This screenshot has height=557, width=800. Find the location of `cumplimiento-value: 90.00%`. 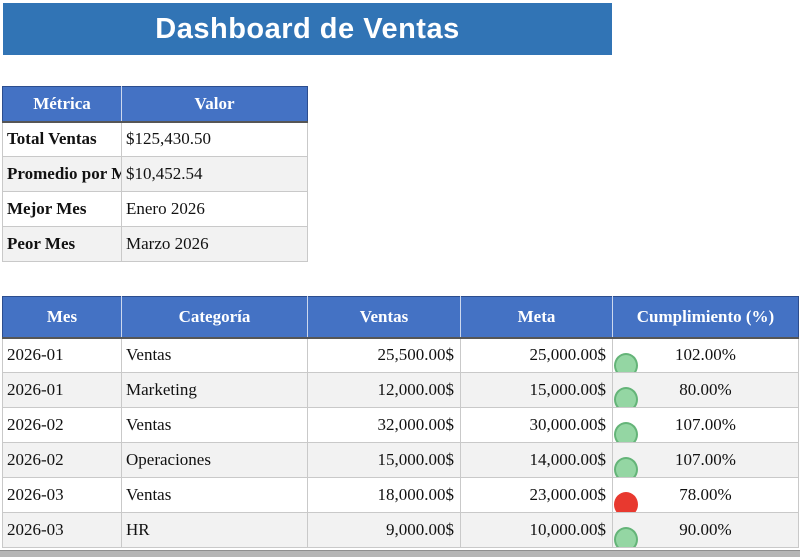

cumplimiento-value: 90.00% is located at coordinates (705, 529).